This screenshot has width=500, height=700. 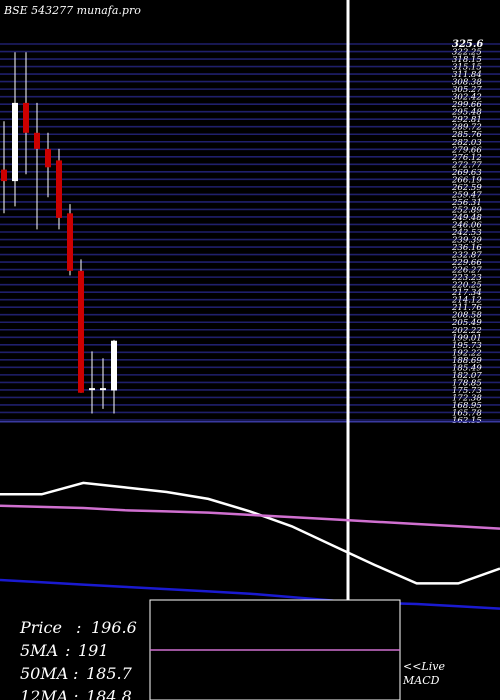 What do you see at coordinates (44, 673) in the screenshot?
I see `ma50-label: 50MA` at bounding box center [44, 673].